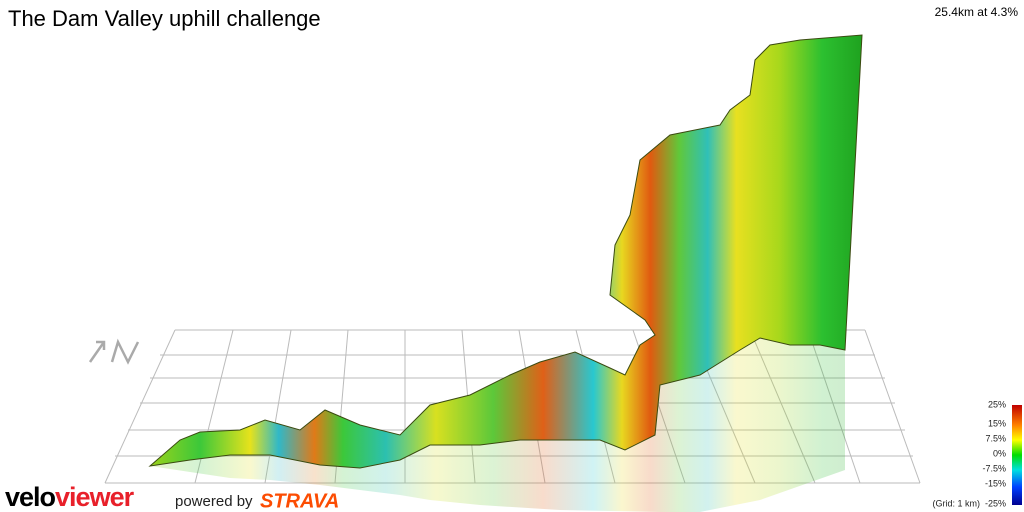 The width and height of the screenshot is (1024, 512). Describe the element at coordinates (995, 503) in the screenshot. I see `legend-label: -25%` at that location.